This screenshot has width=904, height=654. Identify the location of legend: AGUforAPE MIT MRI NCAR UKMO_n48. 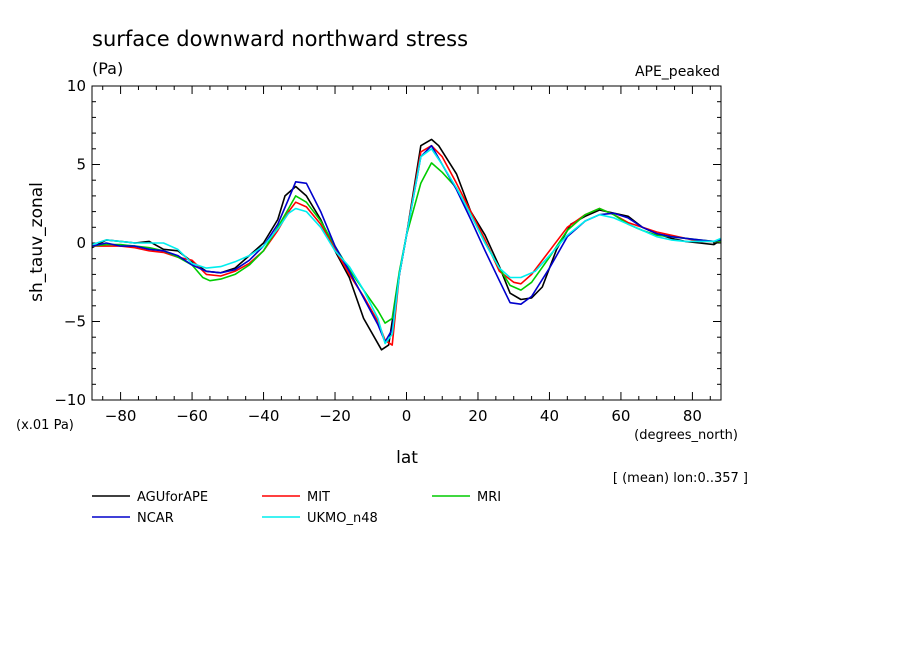
(296, 508).